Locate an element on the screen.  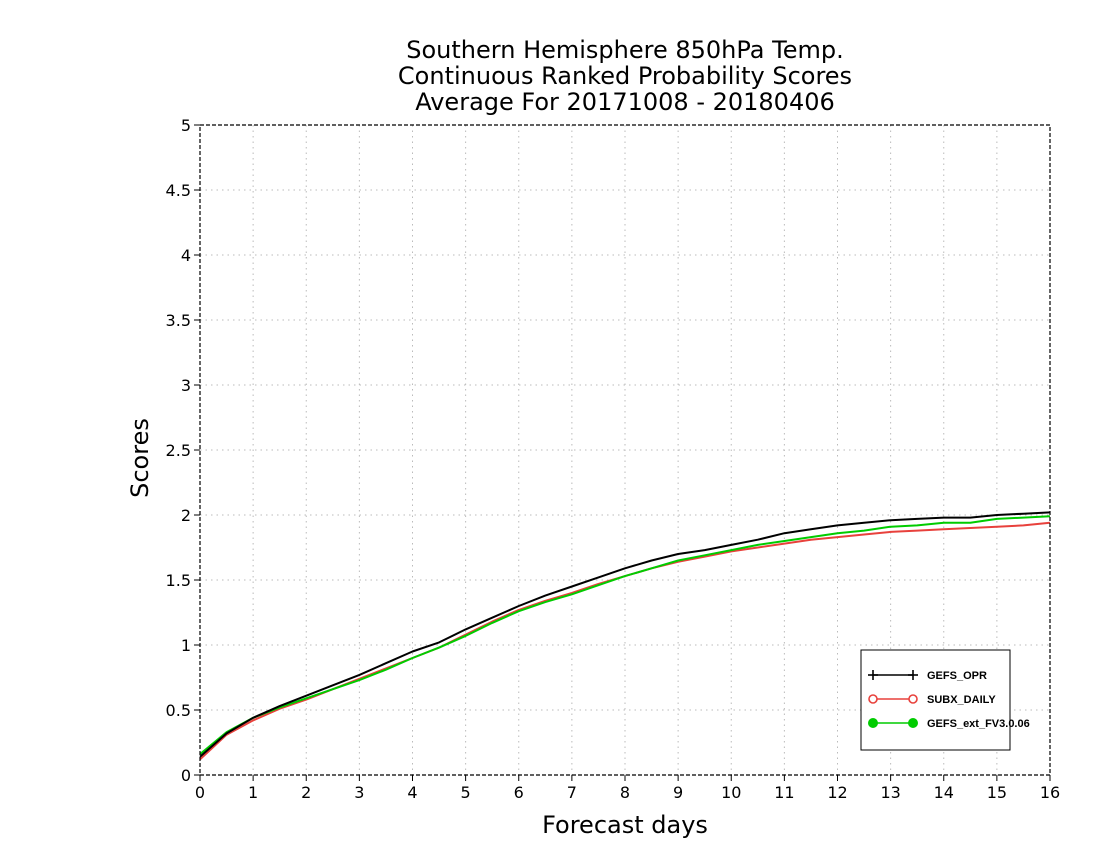
x-axis-ticks: 0 1 2 3 4 5 6 7 8 9 10 11 12 13 14 15 16 is located at coordinates (627, 788).